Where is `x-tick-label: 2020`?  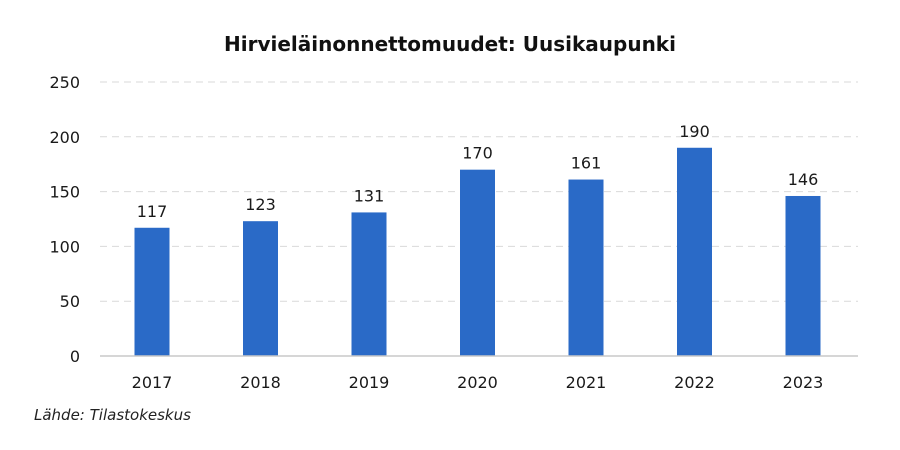
x-tick-label: 2020 is located at coordinates (477, 382).